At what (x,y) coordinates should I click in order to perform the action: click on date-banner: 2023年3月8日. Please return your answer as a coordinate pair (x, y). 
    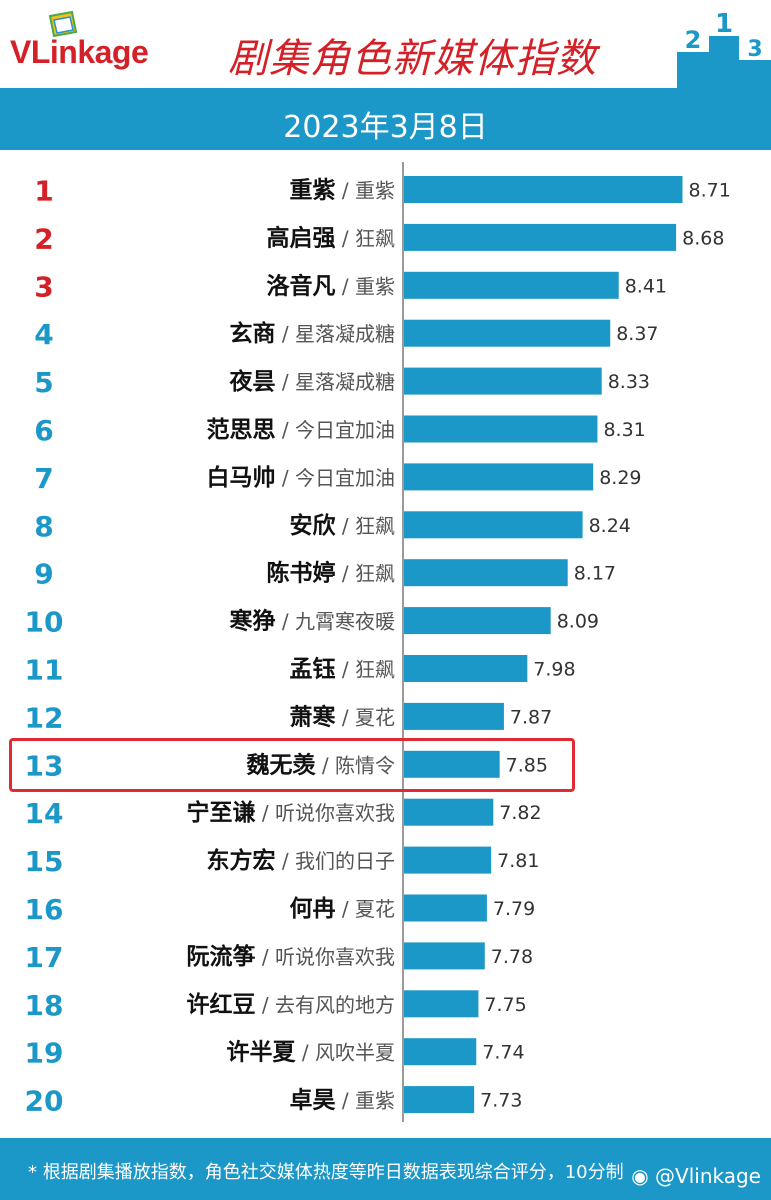
    Looking at the image, I should click on (385, 119).